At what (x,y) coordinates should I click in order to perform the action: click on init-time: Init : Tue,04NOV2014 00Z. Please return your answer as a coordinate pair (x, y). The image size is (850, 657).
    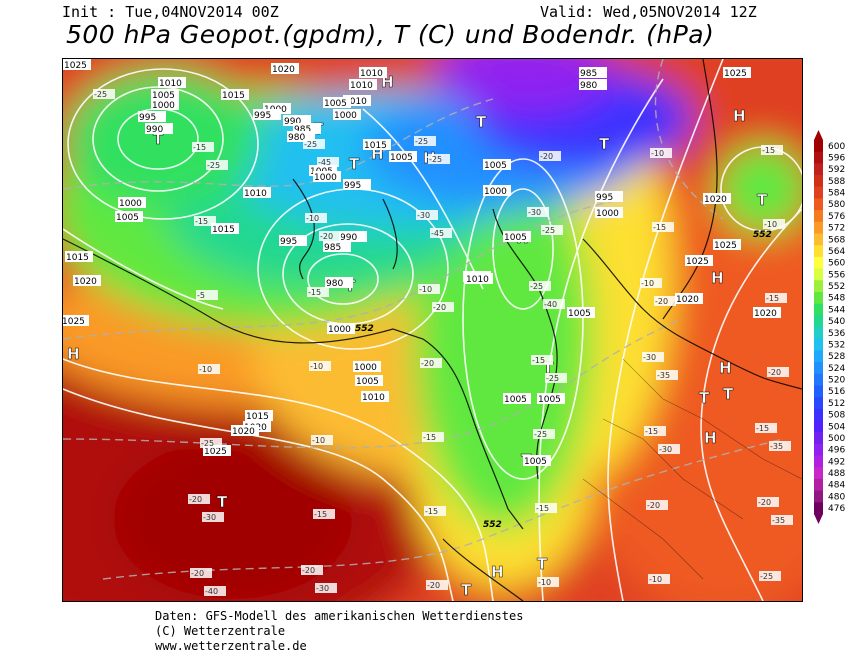
    Looking at the image, I should click on (170, 12).